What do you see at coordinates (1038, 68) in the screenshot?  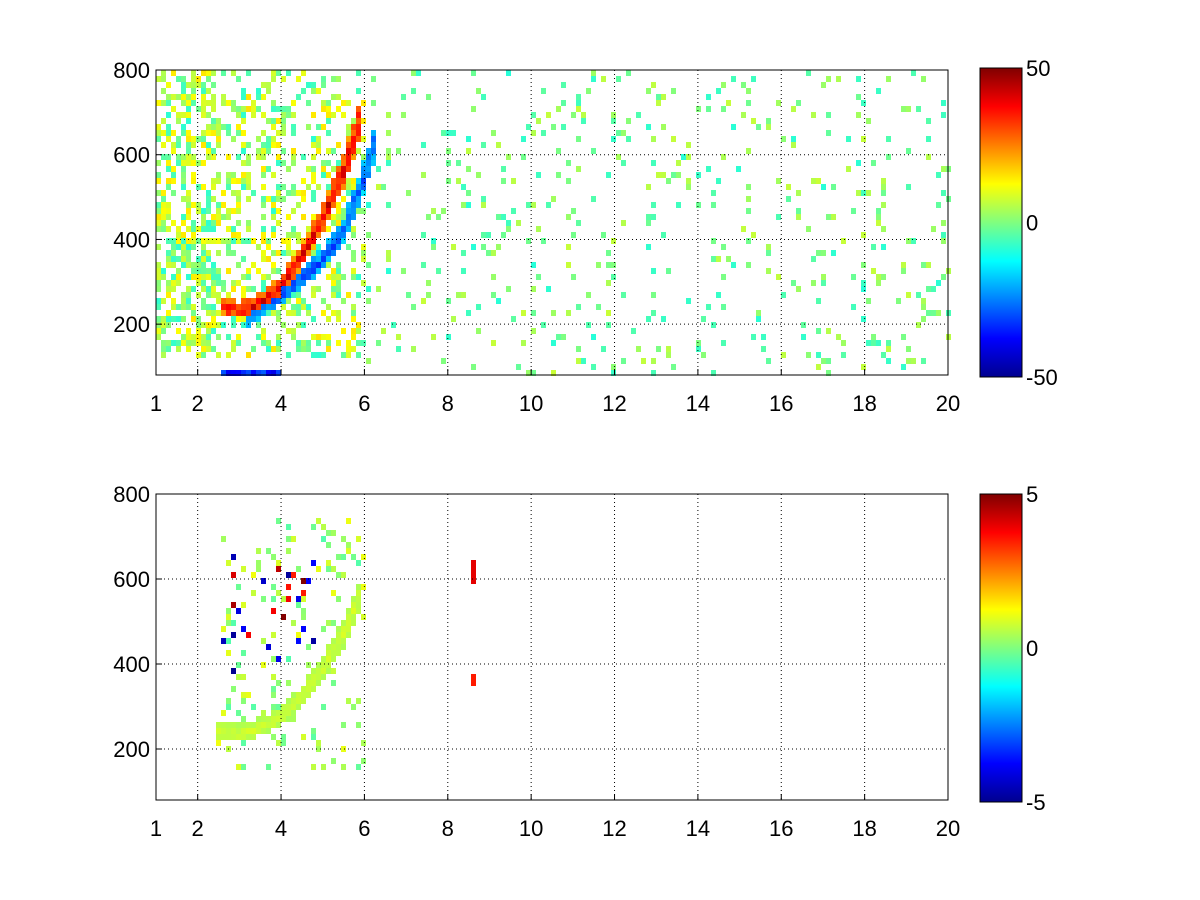 I see `top-colorbar-tick-label: 50` at bounding box center [1038, 68].